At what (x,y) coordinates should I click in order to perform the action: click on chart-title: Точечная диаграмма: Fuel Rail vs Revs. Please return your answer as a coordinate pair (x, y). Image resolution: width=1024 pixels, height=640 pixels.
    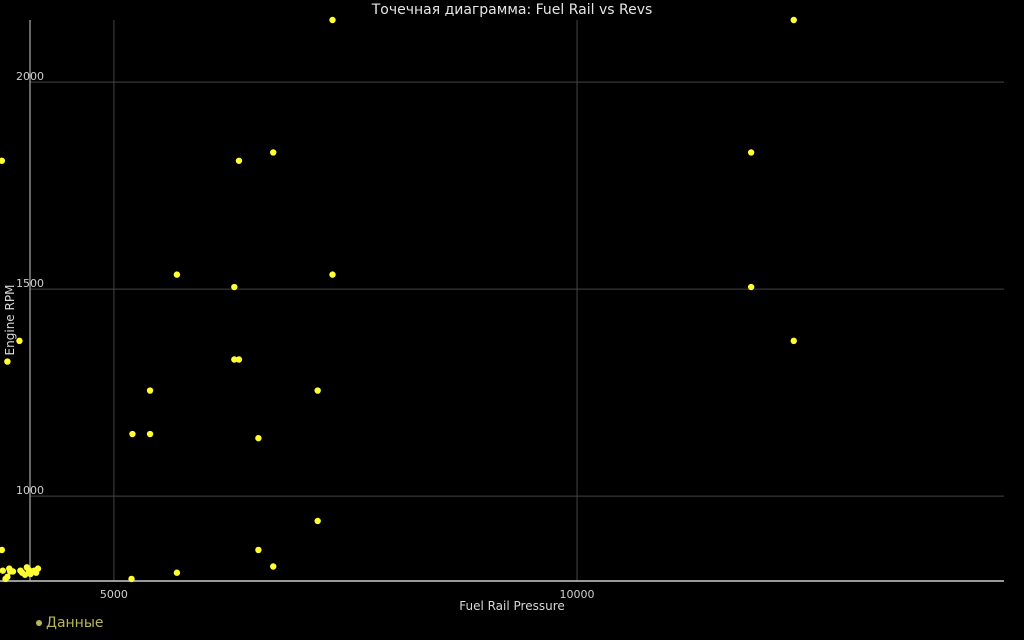
    Looking at the image, I should click on (512, 10).